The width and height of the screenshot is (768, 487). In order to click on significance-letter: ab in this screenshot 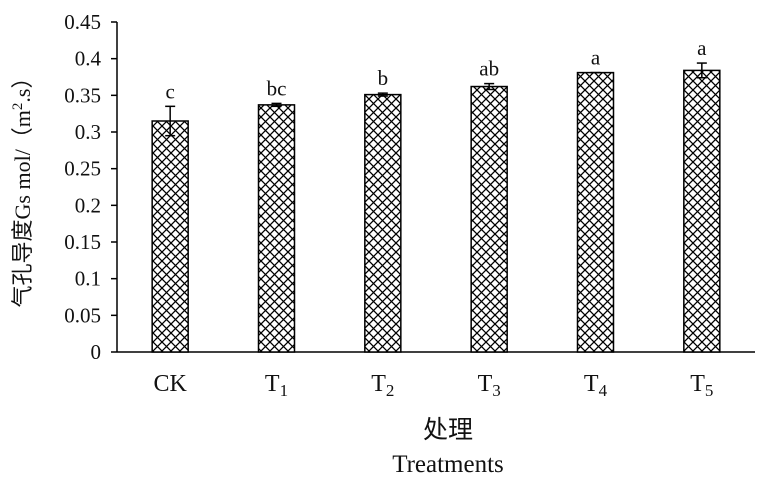, I will do `click(489, 69)`.